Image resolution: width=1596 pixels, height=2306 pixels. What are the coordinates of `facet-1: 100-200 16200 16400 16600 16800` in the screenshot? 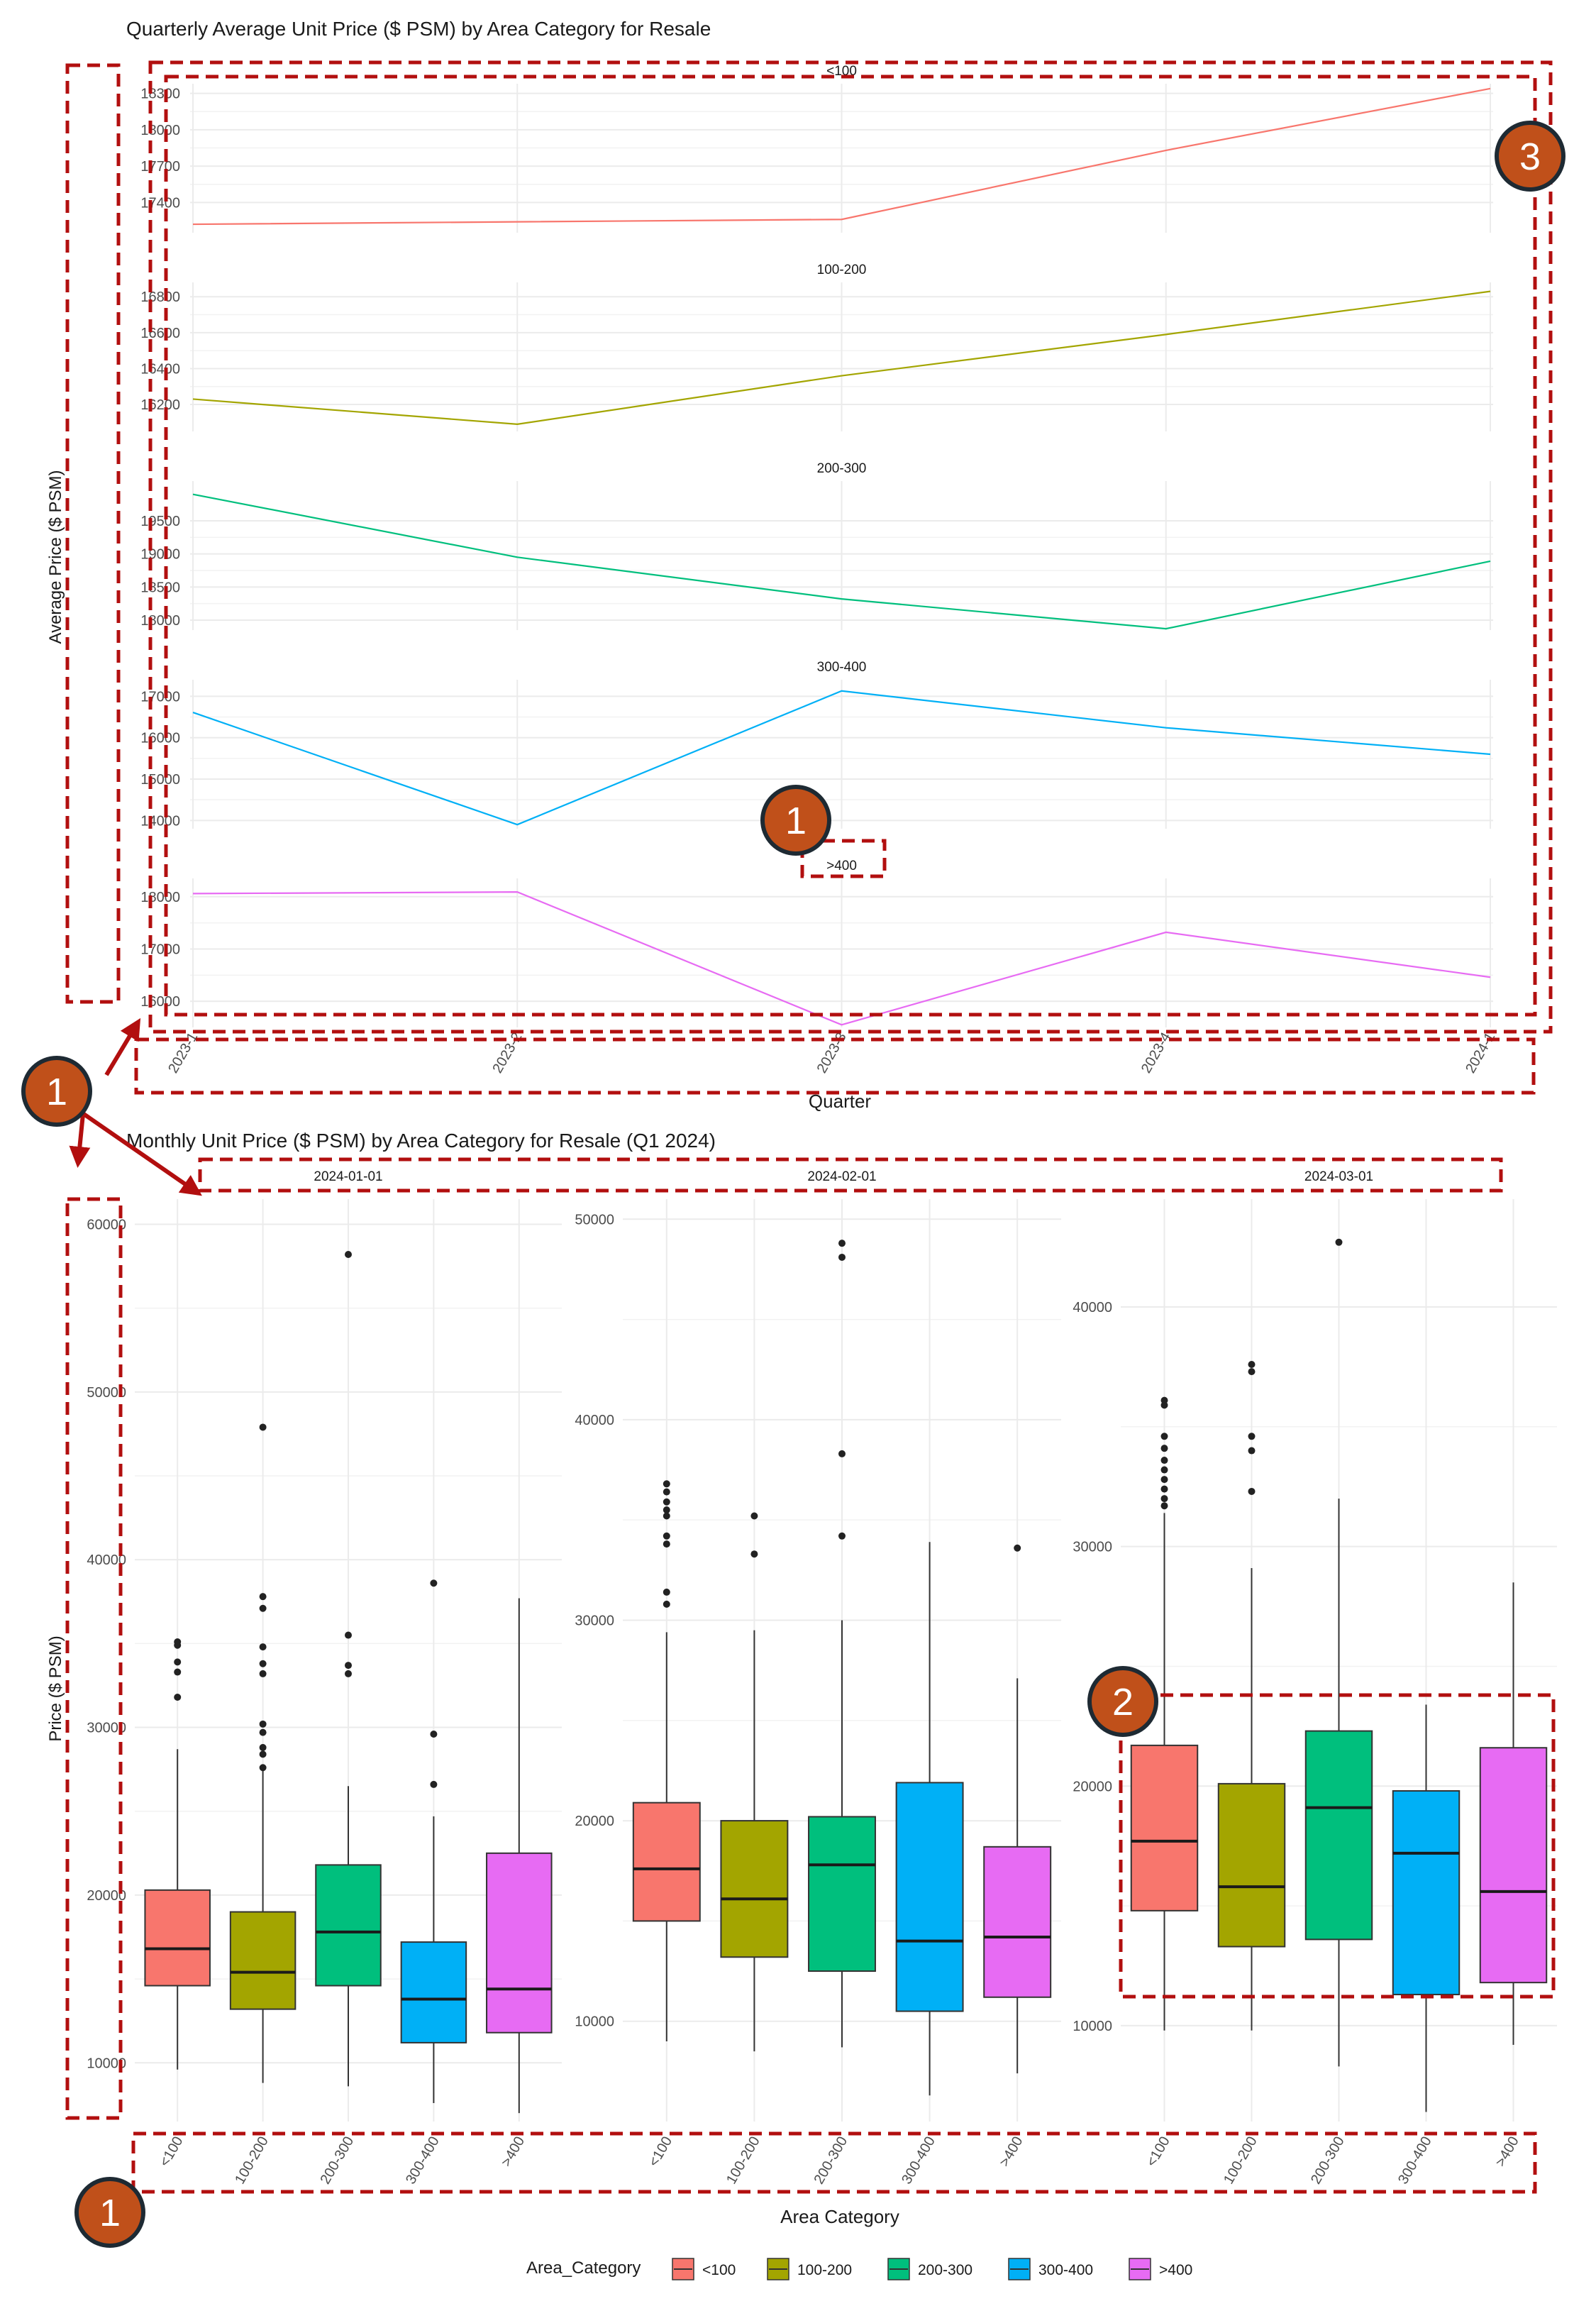 It's located at (816, 347).